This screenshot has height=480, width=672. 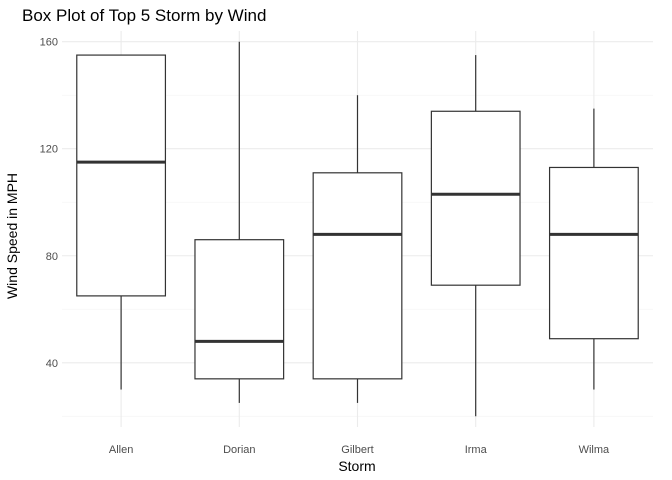 What do you see at coordinates (49, 43) in the screenshot?
I see `y-tick-label: 160` at bounding box center [49, 43].